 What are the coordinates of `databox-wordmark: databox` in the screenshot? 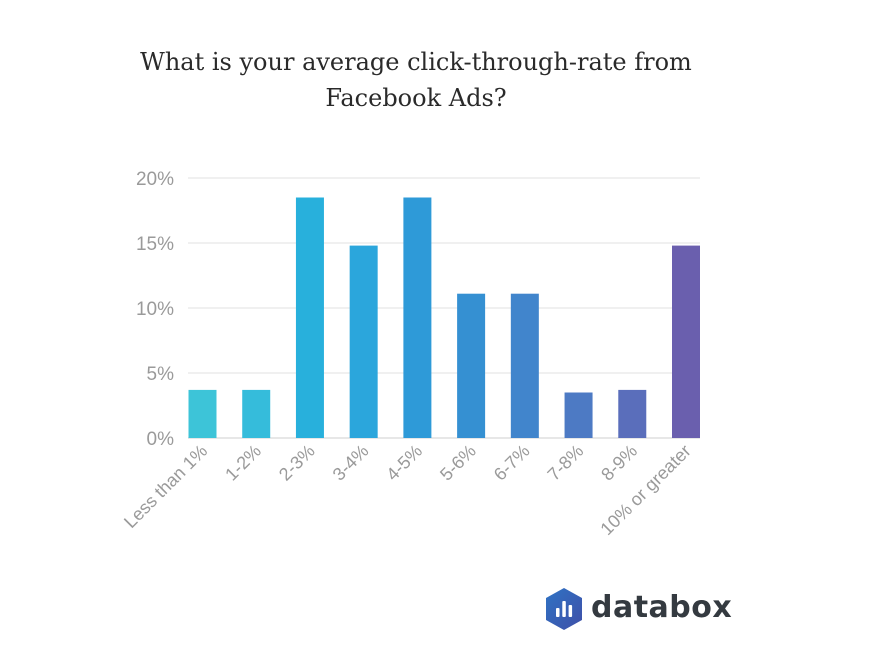 It's located at (662, 607).